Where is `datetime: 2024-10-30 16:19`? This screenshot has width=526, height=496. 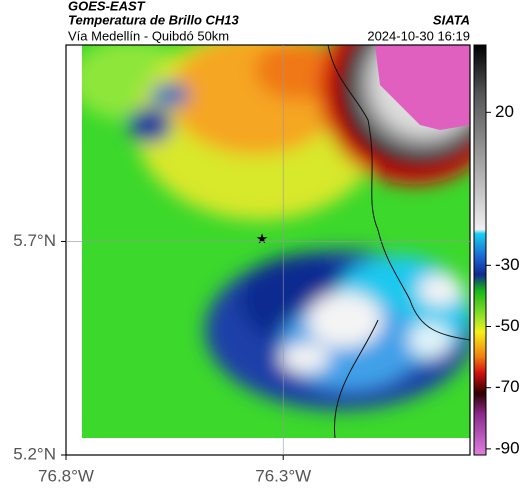
datetime: 2024-10-30 16:19 is located at coordinates (418, 35).